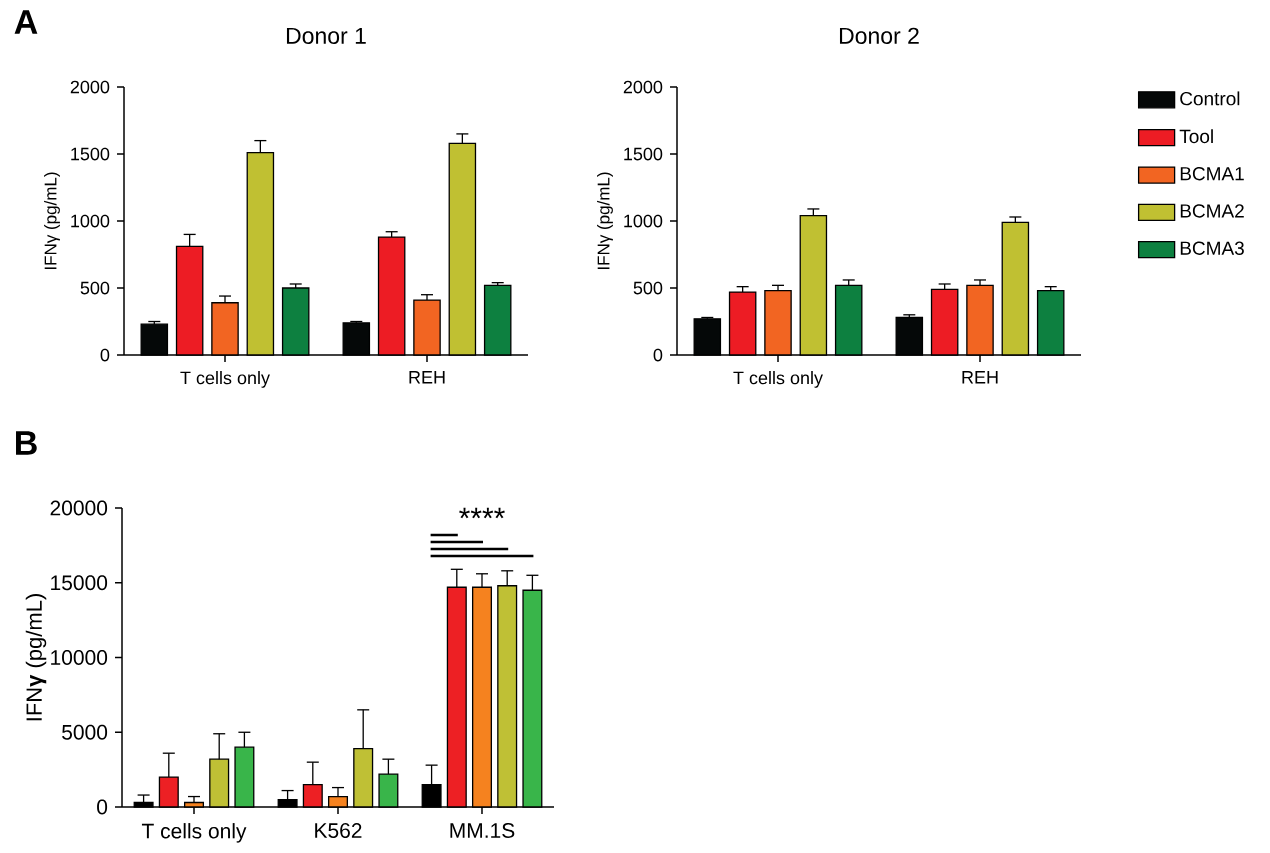 Image resolution: width=1270 pixels, height=853 pixels. I want to click on y-tick-label: 20000, so click(79, 508).